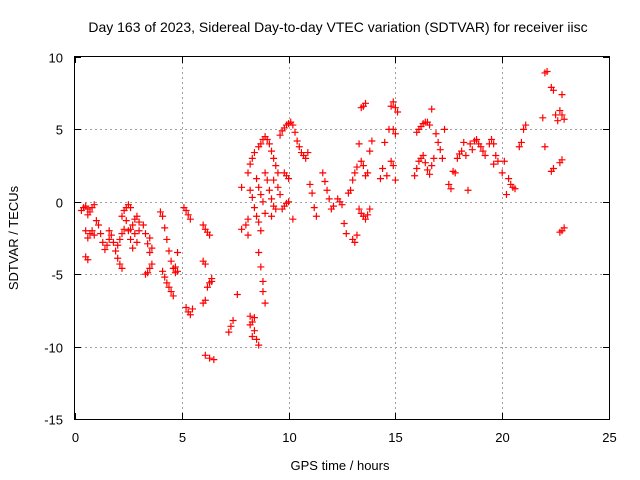 This screenshot has height=480, width=640. What do you see at coordinates (289, 437) in the screenshot?
I see `x-tick-label: 10` at bounding box center [289, 437].